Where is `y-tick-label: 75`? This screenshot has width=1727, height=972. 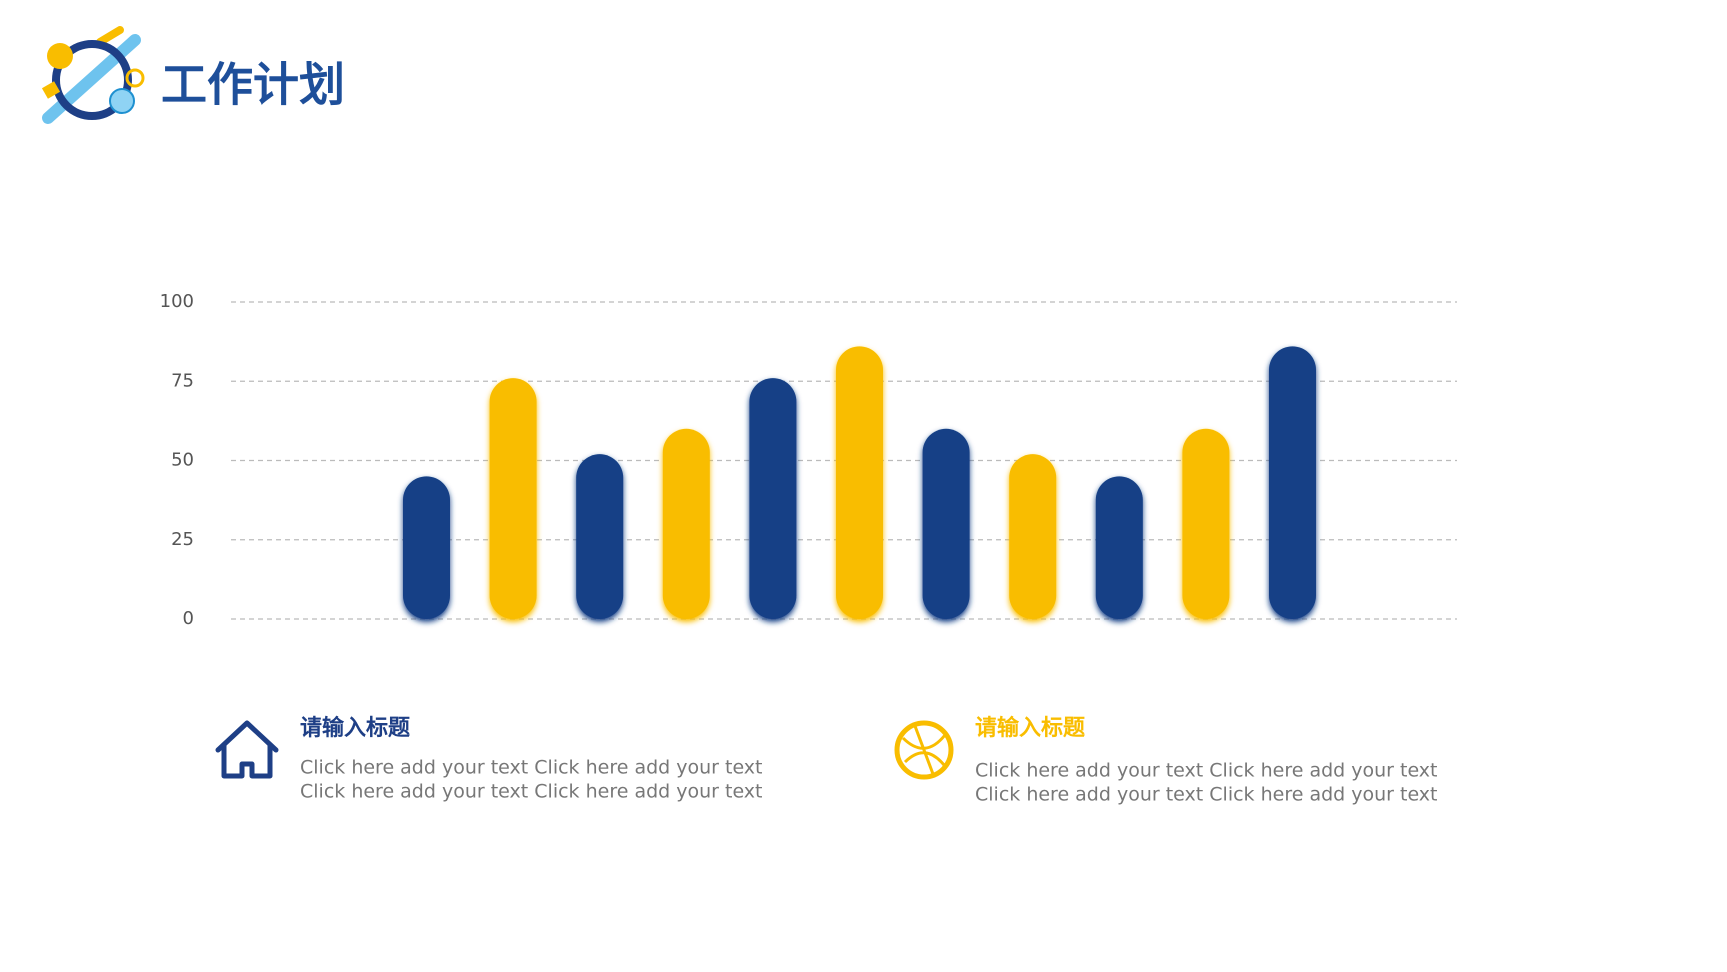
y-tick-label: 75 is located at coordinates (182, 380).